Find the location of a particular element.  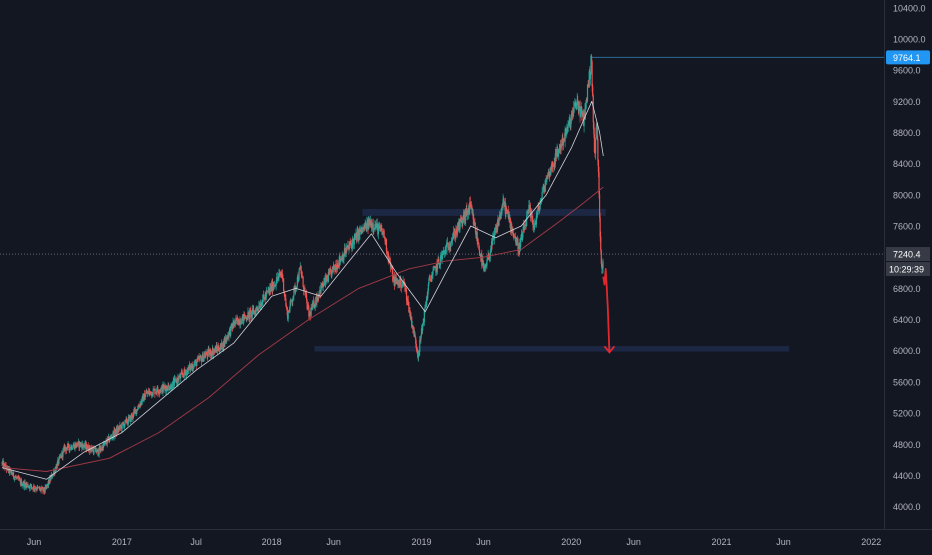

time-tick-label: 2021 is located at coordinates (721, 542).